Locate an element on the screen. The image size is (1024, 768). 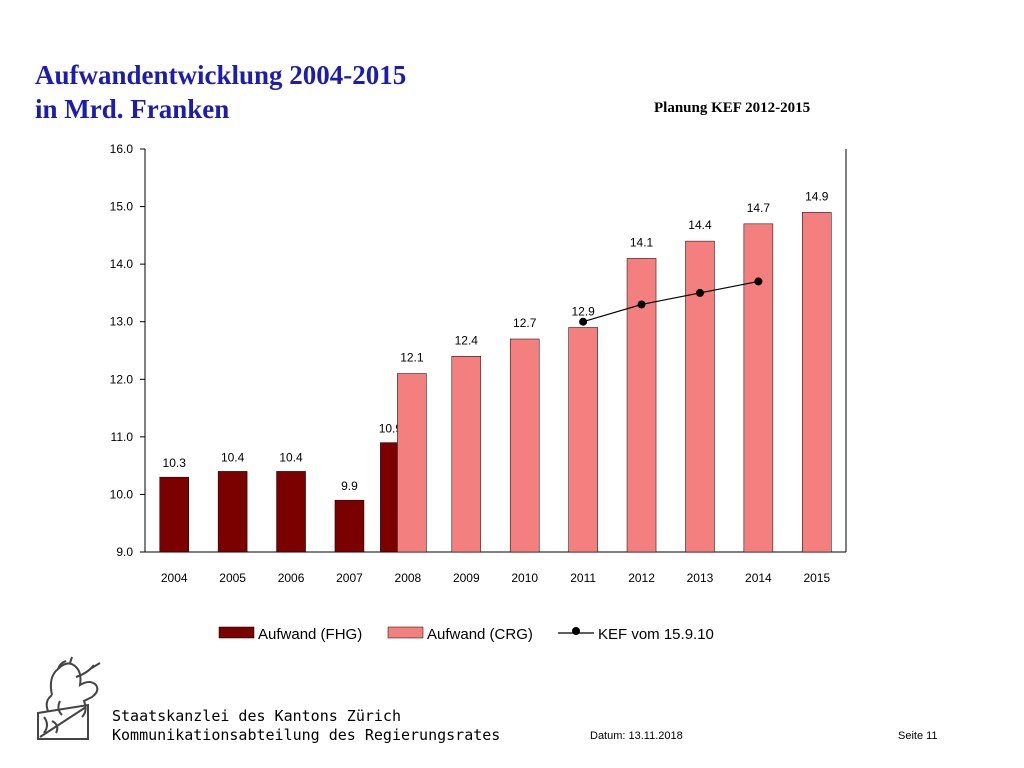
x-tick-label: 2009 is located at coordinates (466, 578).